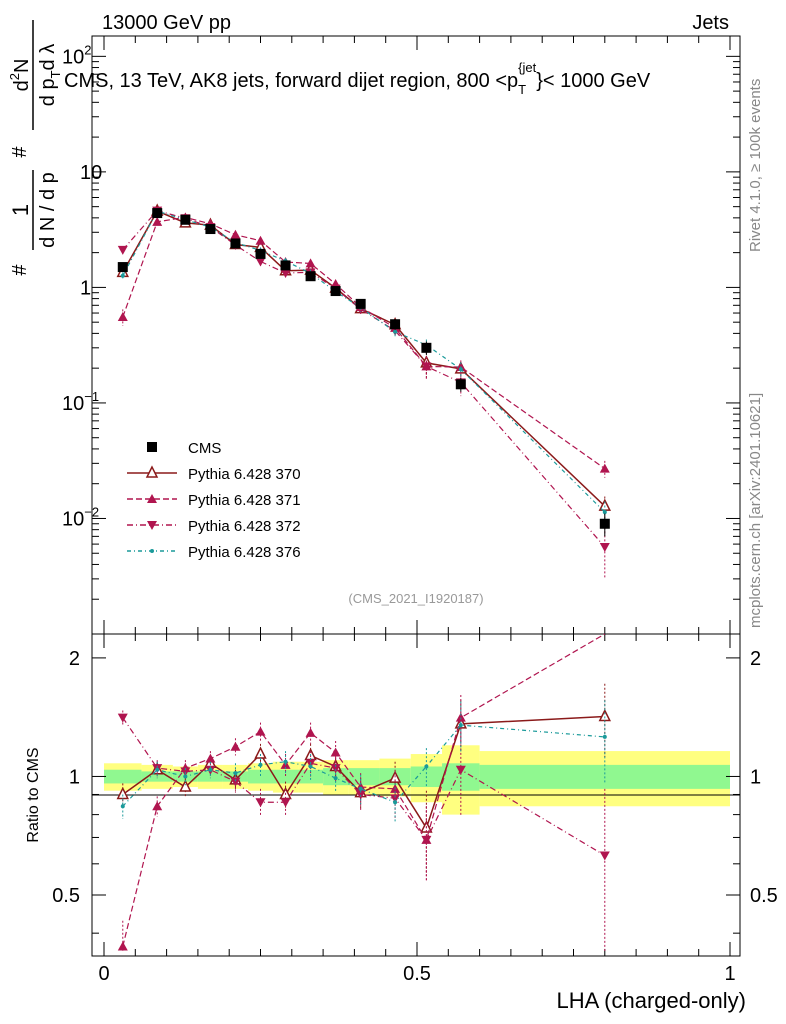 The image size is (786, 1024). Describe the element at coordinates (729, 974) in the screenshot. I see `x-tick-label: 1` at that location.